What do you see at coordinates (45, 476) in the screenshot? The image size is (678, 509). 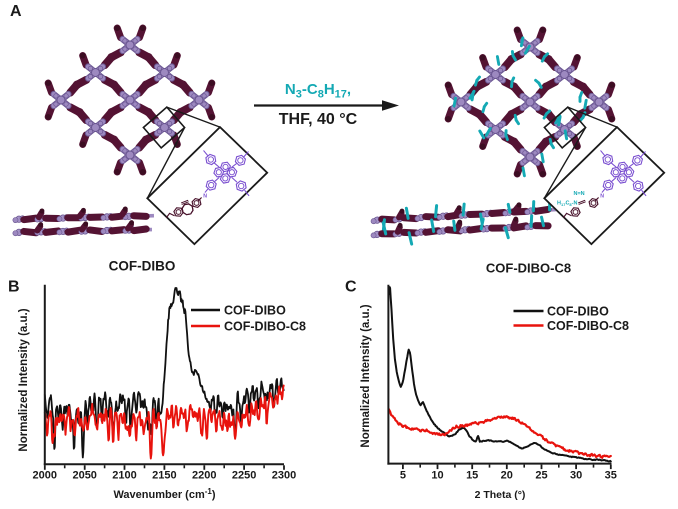 I see `svg-text: 2000` at bounding box center [45, 476].